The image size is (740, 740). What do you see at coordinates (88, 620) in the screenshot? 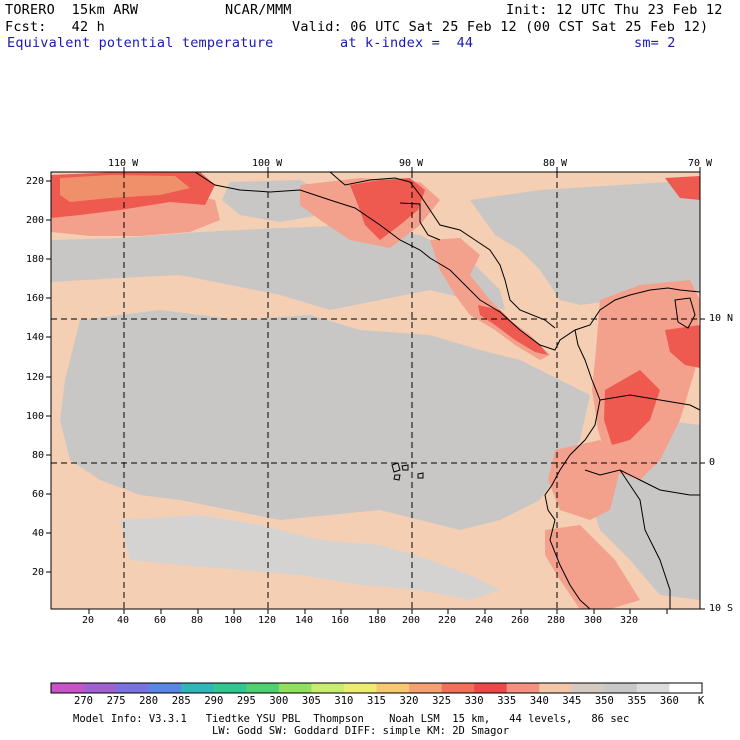
I see `x-label-20: 20` at bounding box center [88, 620].